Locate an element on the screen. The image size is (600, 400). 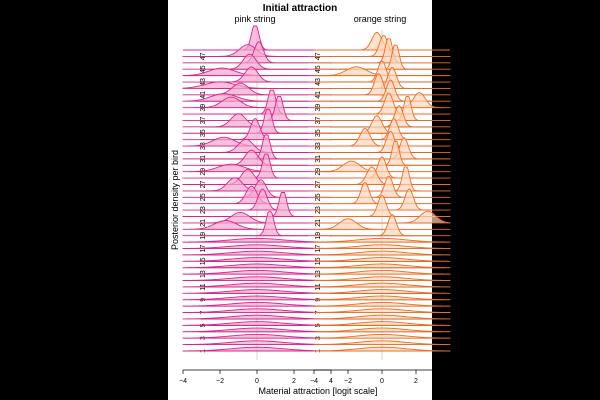
y-axis-label: Posterior density per bird is located at coordinates (175, 200).